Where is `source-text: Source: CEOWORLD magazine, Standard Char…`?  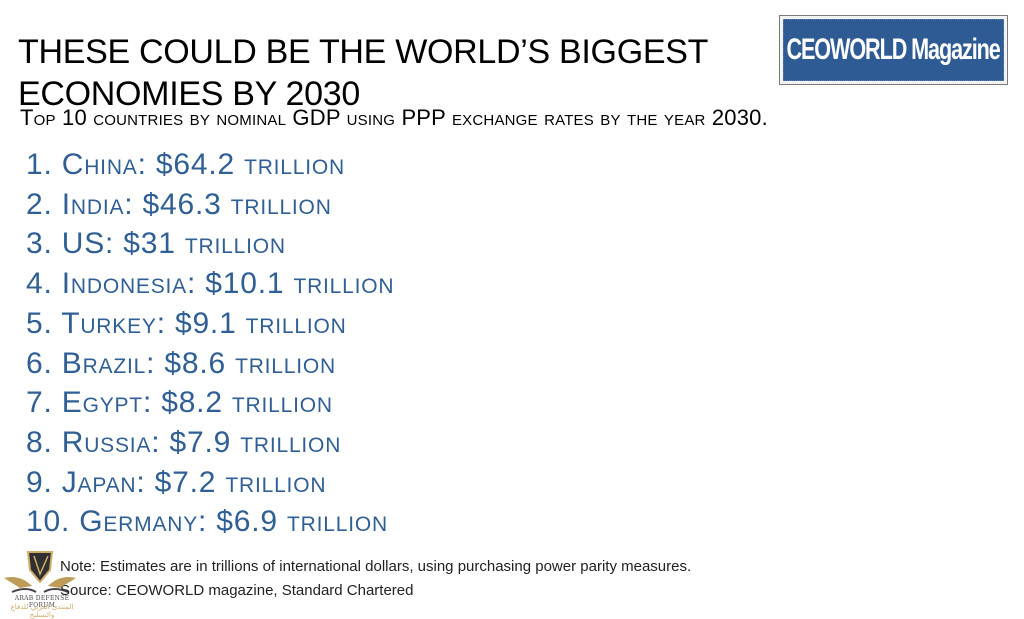 source-text: Source: CEOWORLD magazine, Standard Char… is located at coordinates (237, 590).